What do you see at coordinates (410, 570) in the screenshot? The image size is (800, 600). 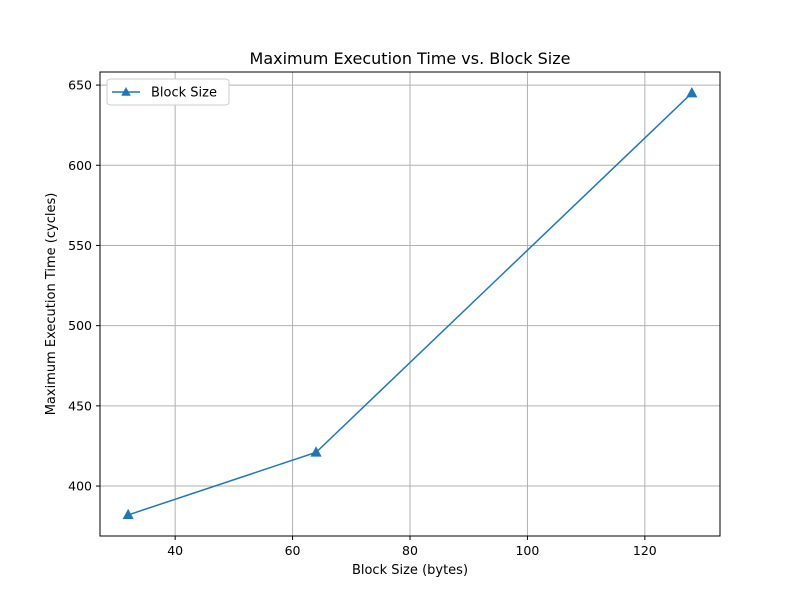 I see `x-axis-label: Block Size (bytes)` at bounding box center [410, 570].